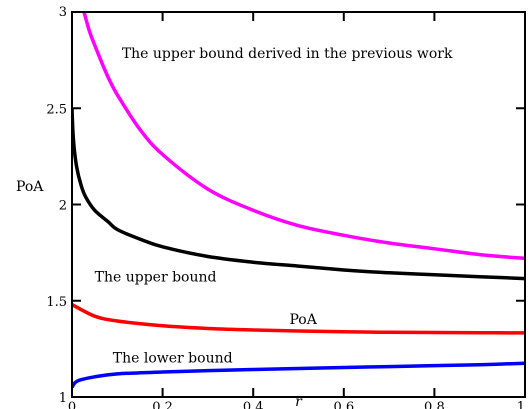 The height and width of the screenshot is (409, 530). What do you see at coordinates (343, 404) in the screenshot?
I see `x-tick-label: 0.6` at bounding box center [343, 404].